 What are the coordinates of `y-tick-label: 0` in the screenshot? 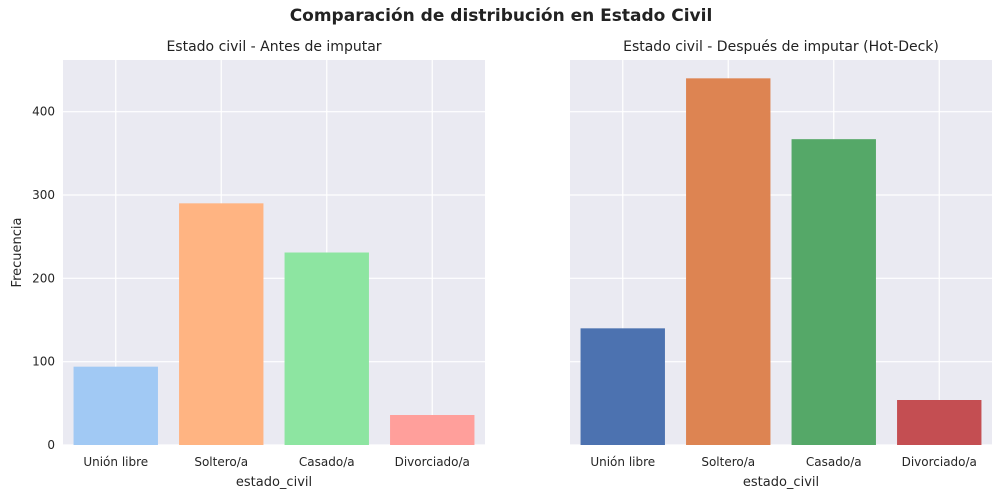 It's located at (51, 445).